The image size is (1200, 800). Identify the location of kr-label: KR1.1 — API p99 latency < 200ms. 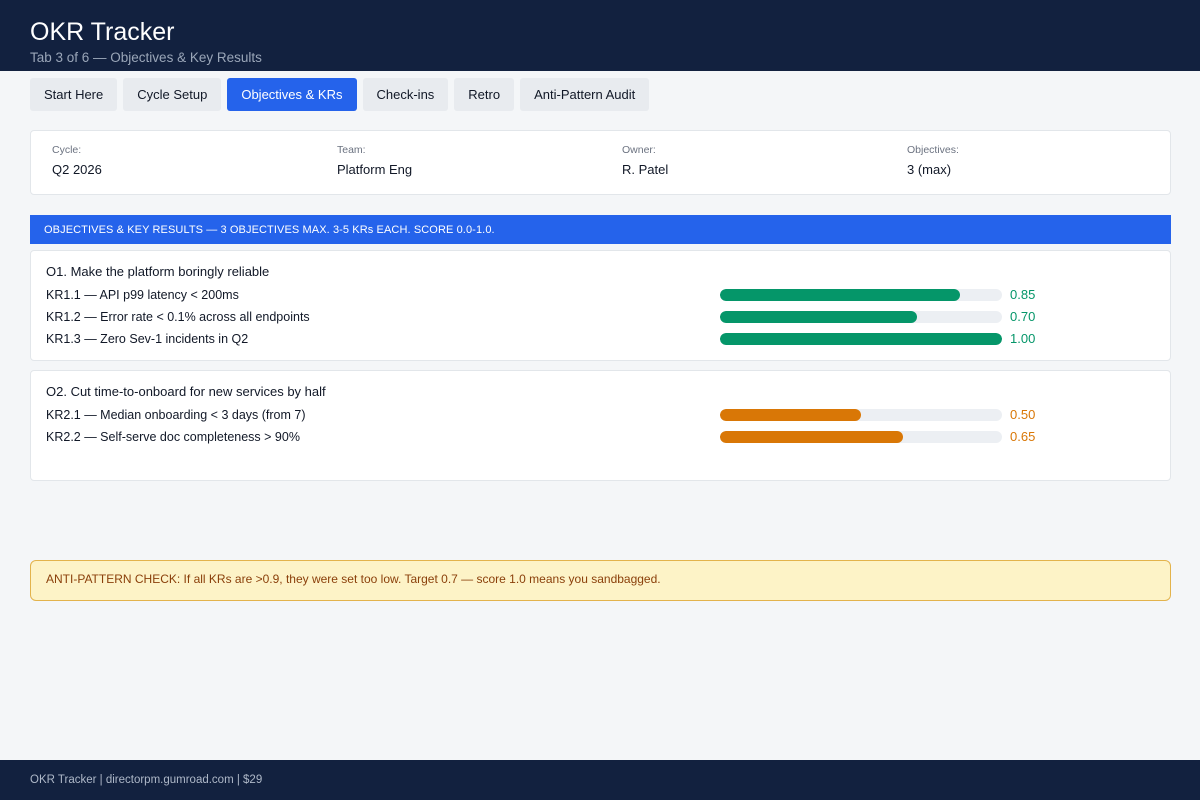
(142, 295).